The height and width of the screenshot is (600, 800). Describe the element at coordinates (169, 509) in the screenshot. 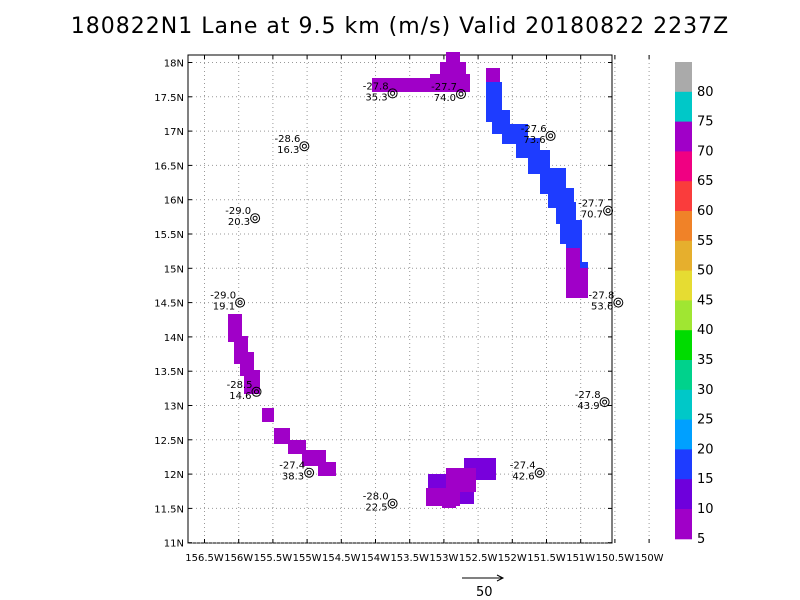

I see `lat-tick-label: 11.5N` at that location.